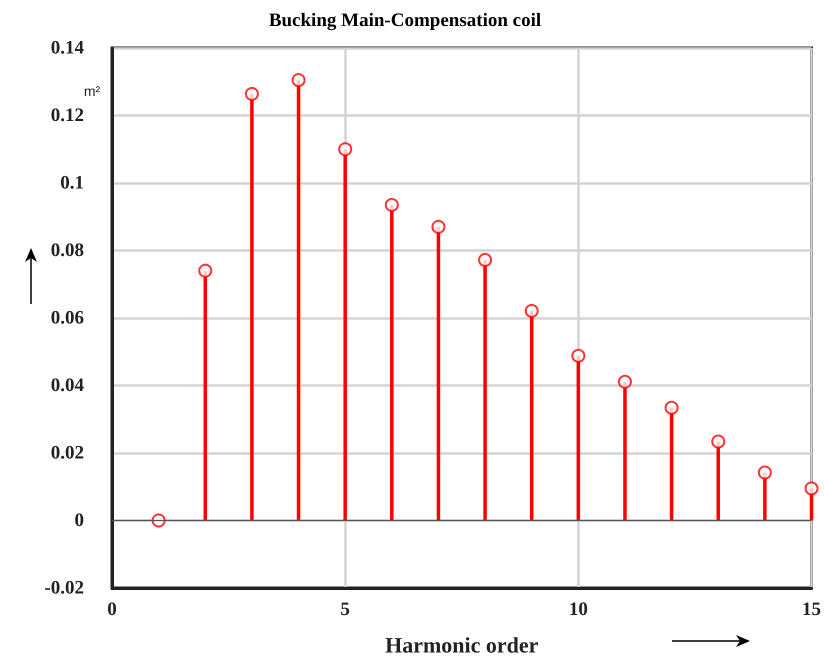 Image resolution: width=824 pixels, height=663 pixels. What do you see at coordinates (405, 20) in the screenshot?
I see `chart-title: Bucking Main-Compensation coil` at bounding box center [405, 20].